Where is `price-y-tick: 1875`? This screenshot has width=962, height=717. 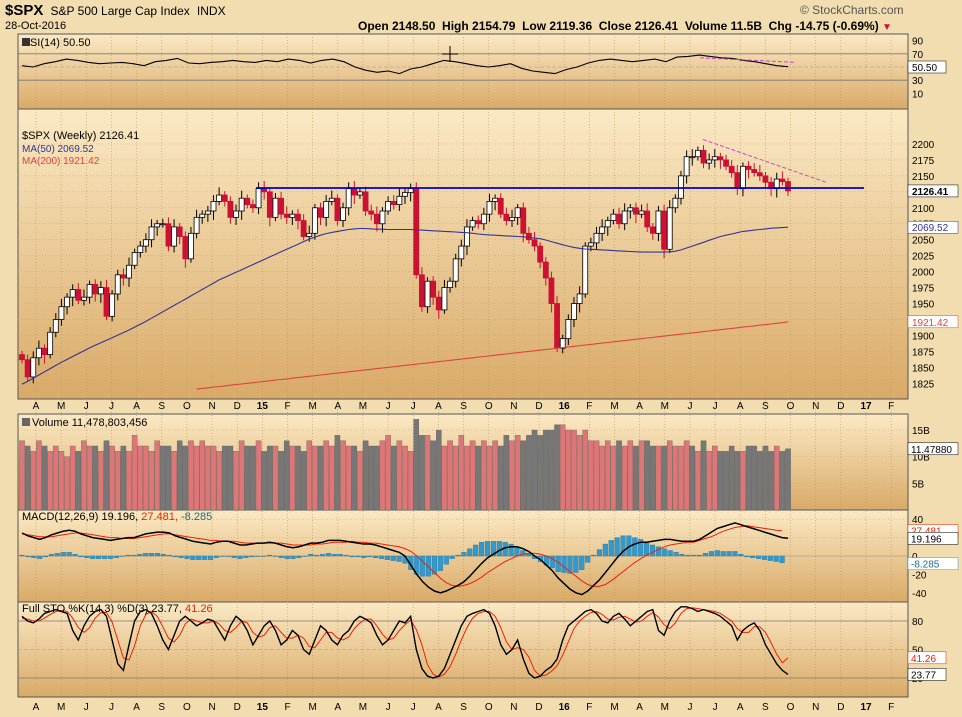
price-y-tick: 1875 is located at coordinates (923, 352).